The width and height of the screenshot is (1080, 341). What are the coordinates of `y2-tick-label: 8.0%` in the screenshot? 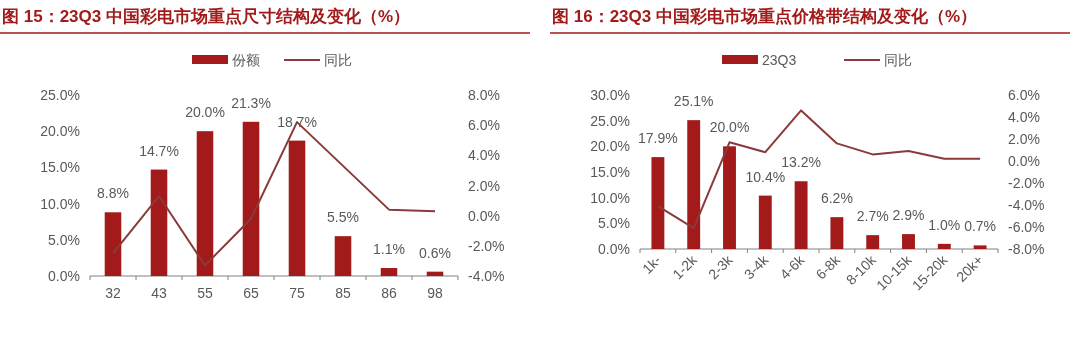 It's located at (484, 95).